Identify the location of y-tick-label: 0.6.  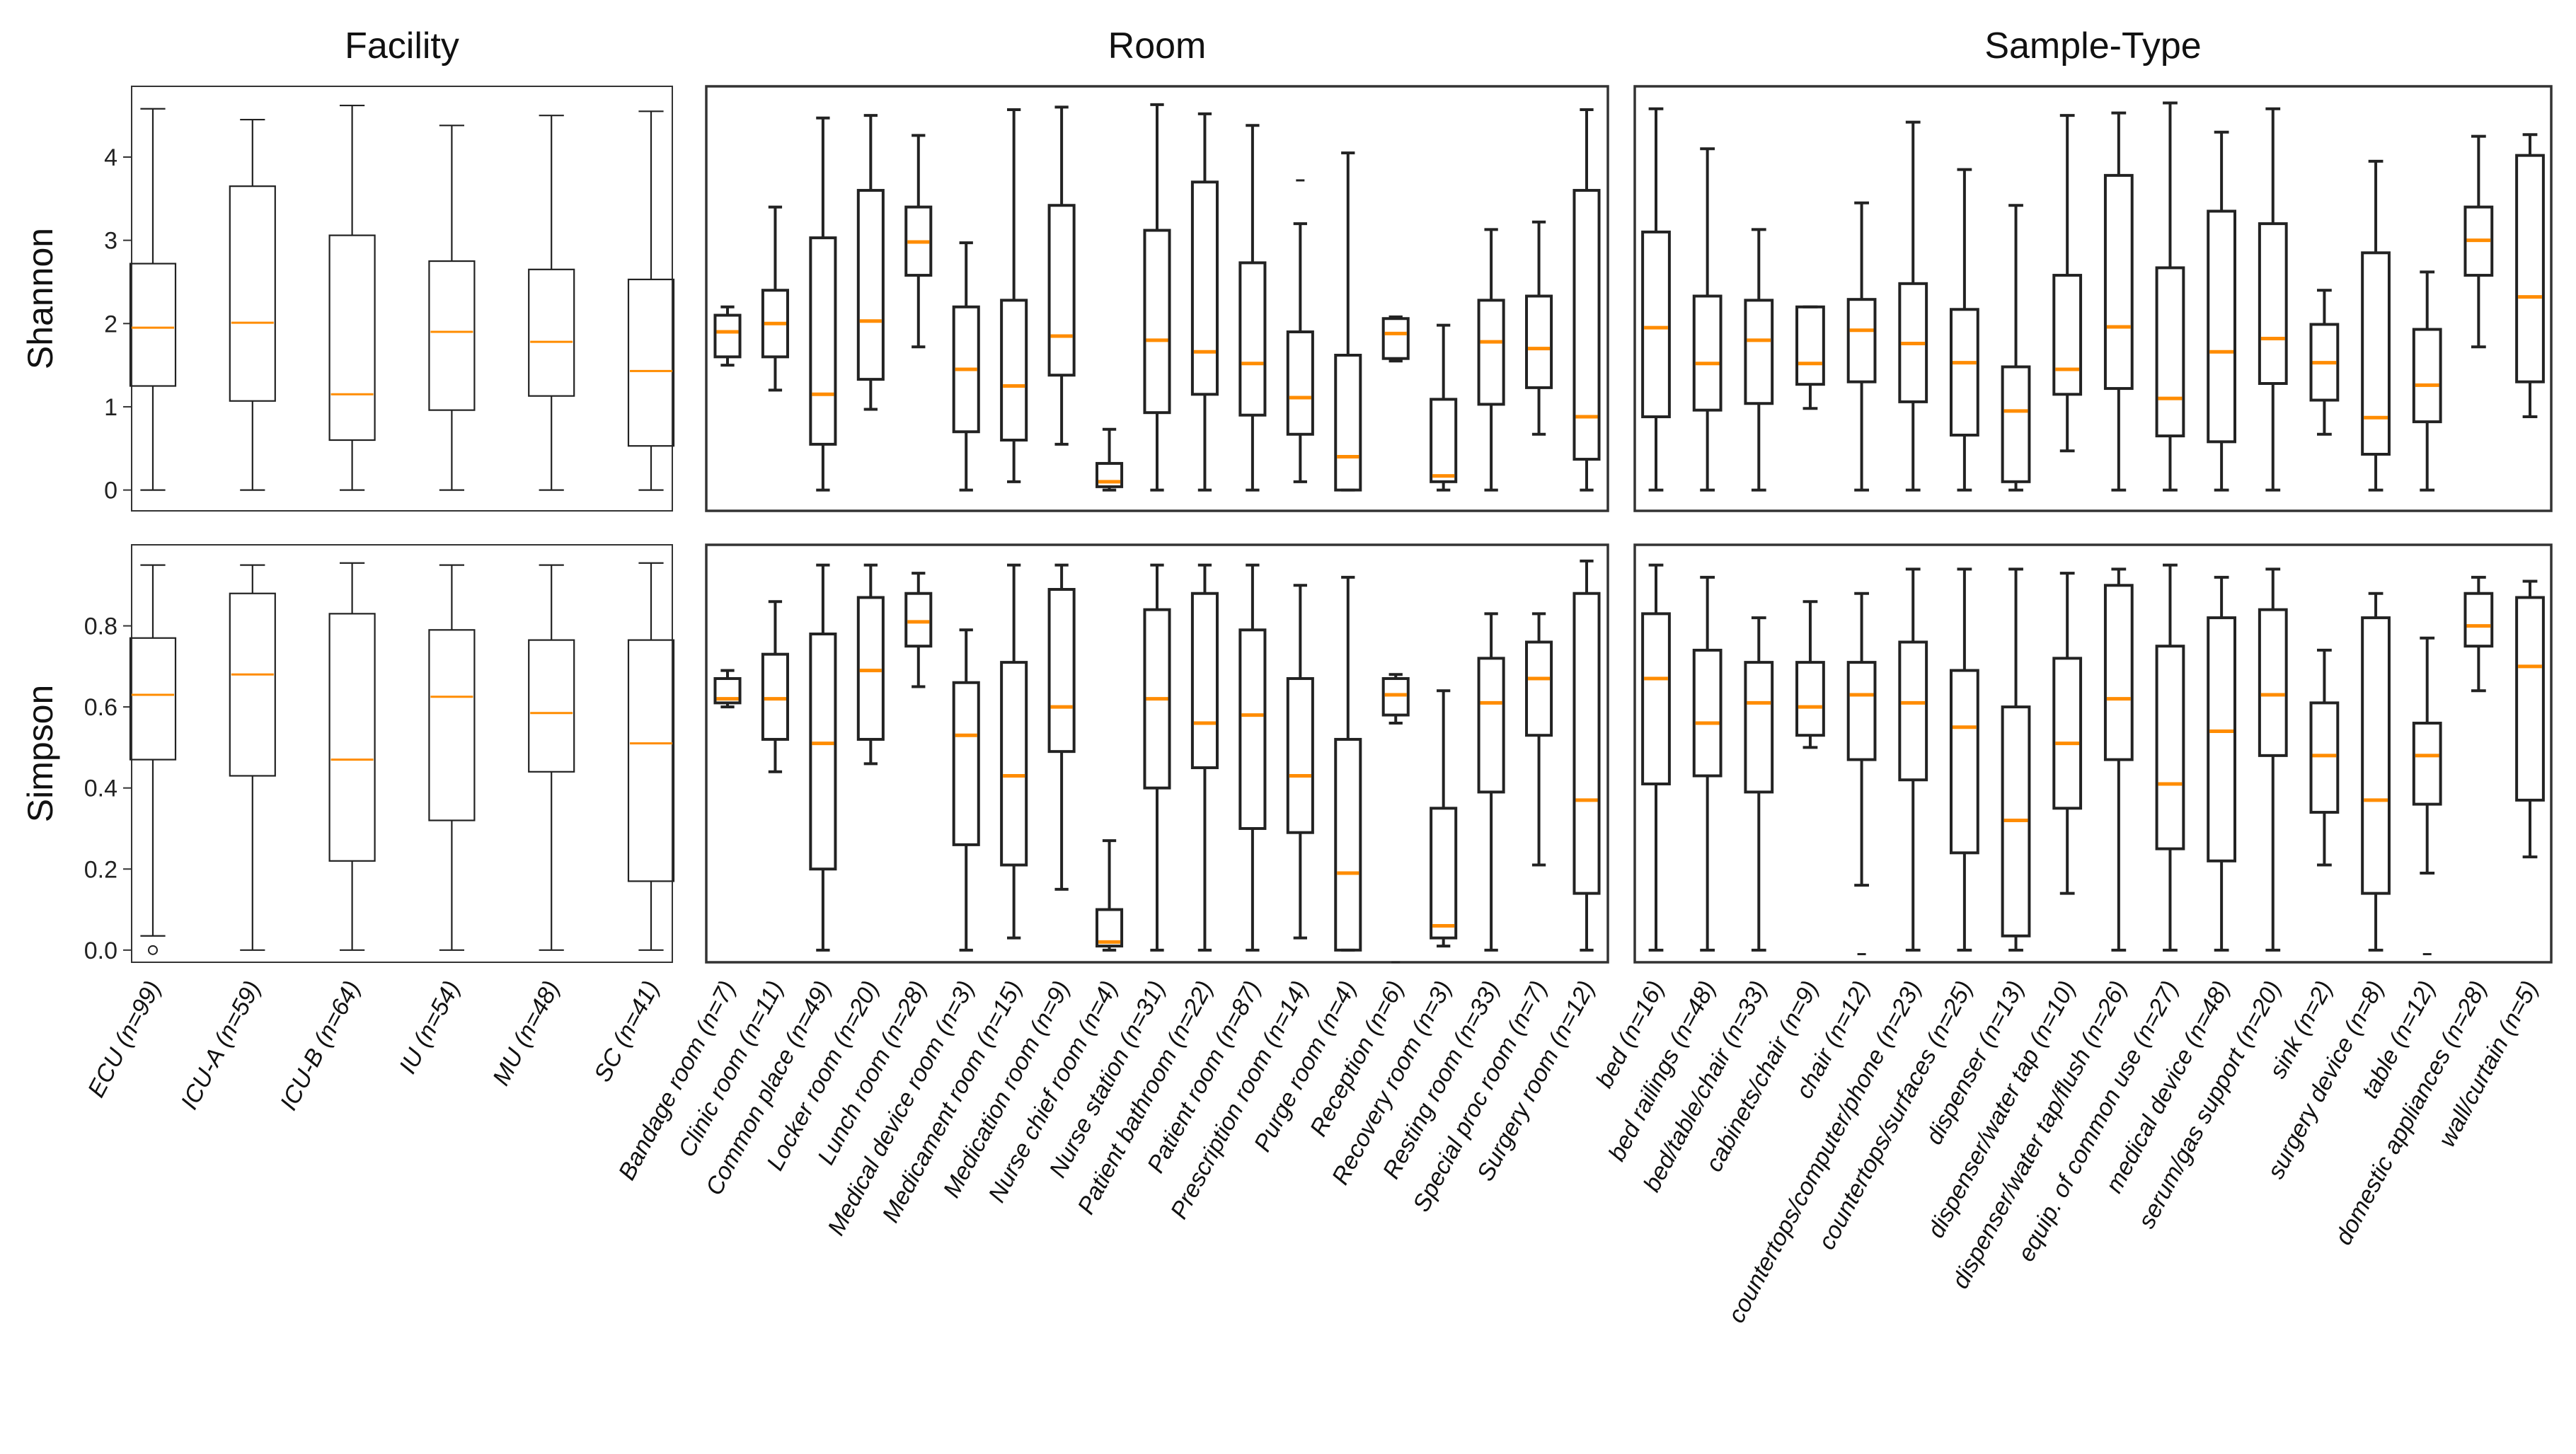
(101, 708).